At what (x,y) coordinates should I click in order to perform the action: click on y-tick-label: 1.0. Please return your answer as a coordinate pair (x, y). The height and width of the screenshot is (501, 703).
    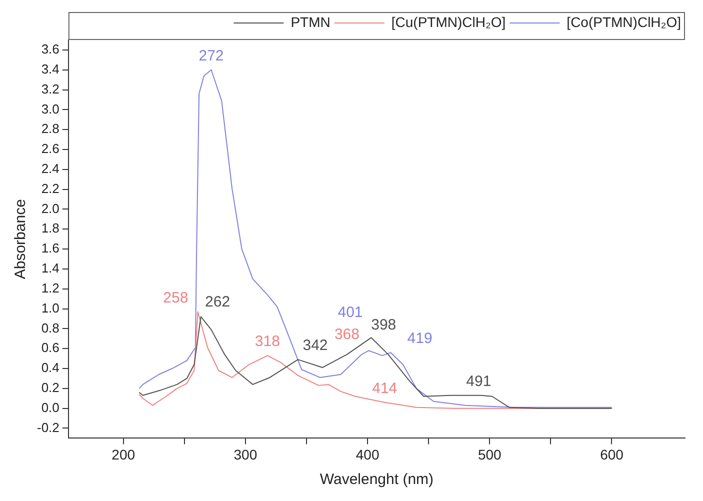
    Looking at the image, I should click on (50, 308).